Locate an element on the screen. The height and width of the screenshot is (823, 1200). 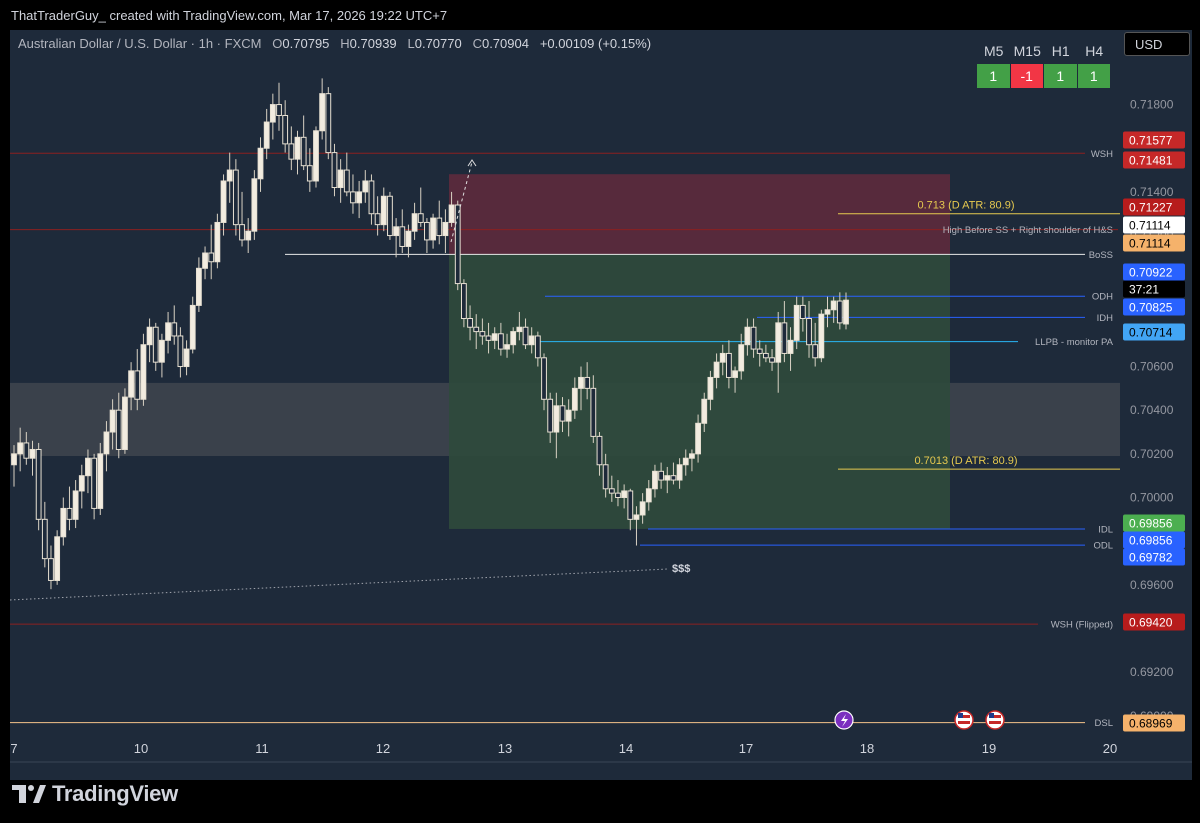
high-label: H is located at coordinates (345, 43).